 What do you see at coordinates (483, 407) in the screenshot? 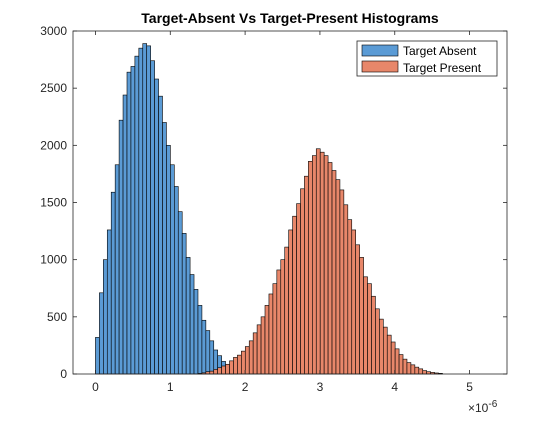
I see `x-axis-exponent: ×10⁻⁶` at bounding box center [483, 407].